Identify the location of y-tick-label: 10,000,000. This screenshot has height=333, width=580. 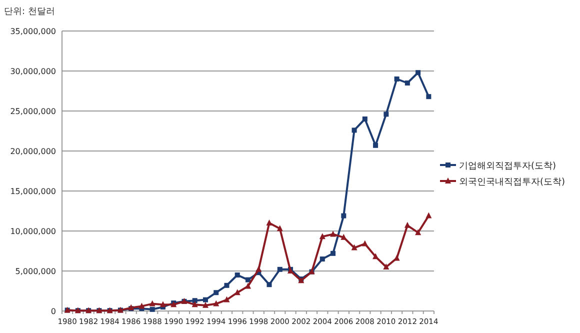
(33, 231).